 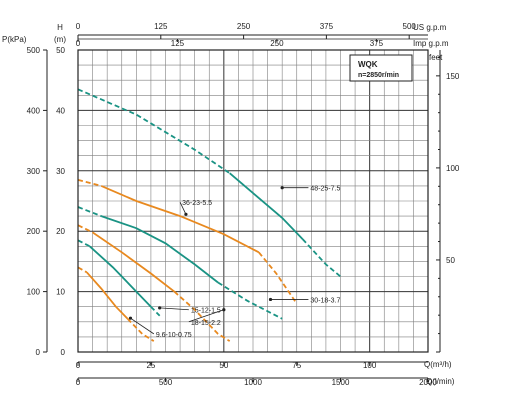 I want to click on pressure-tick-label: 200, so click(x=34, y=231).